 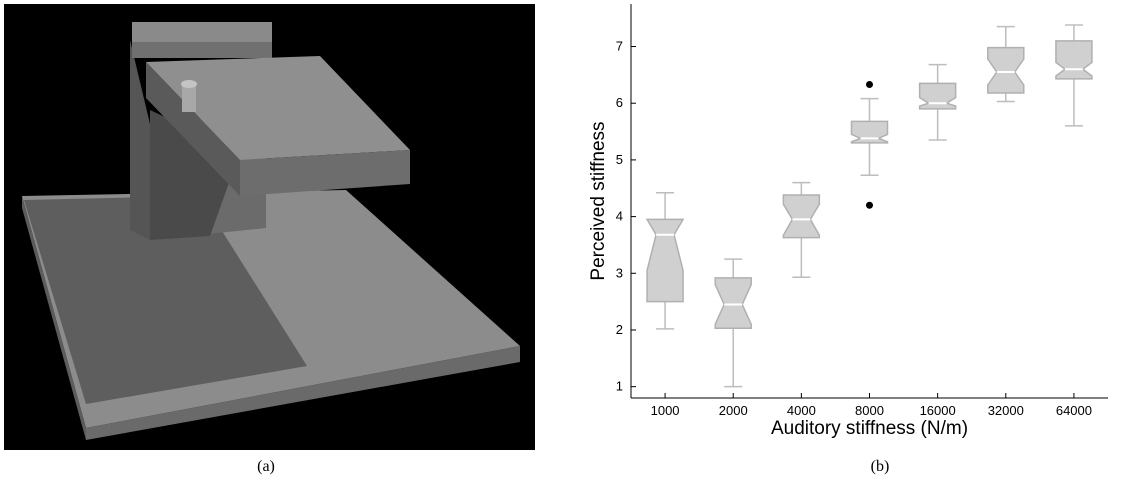 What do you see at coordinates (193, 129) in the screenshot?
I see `shelf-left-side` at bounding box center [193, 129].